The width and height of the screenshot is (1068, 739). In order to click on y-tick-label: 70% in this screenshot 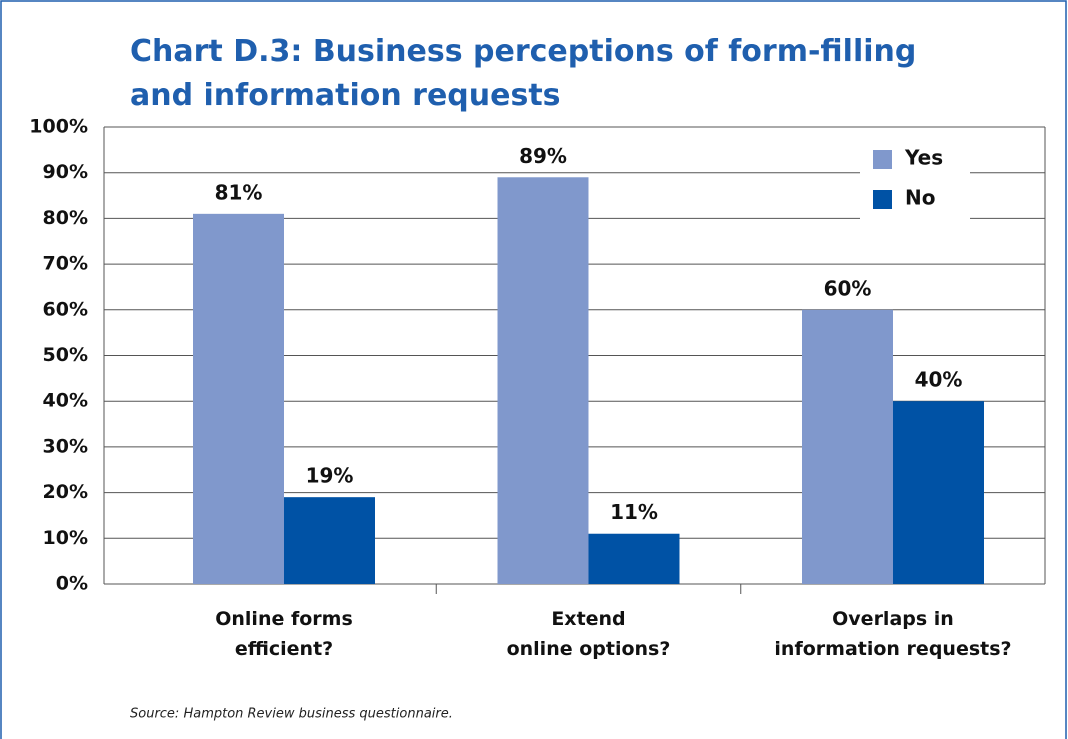, I will do `click(65, 264)`.